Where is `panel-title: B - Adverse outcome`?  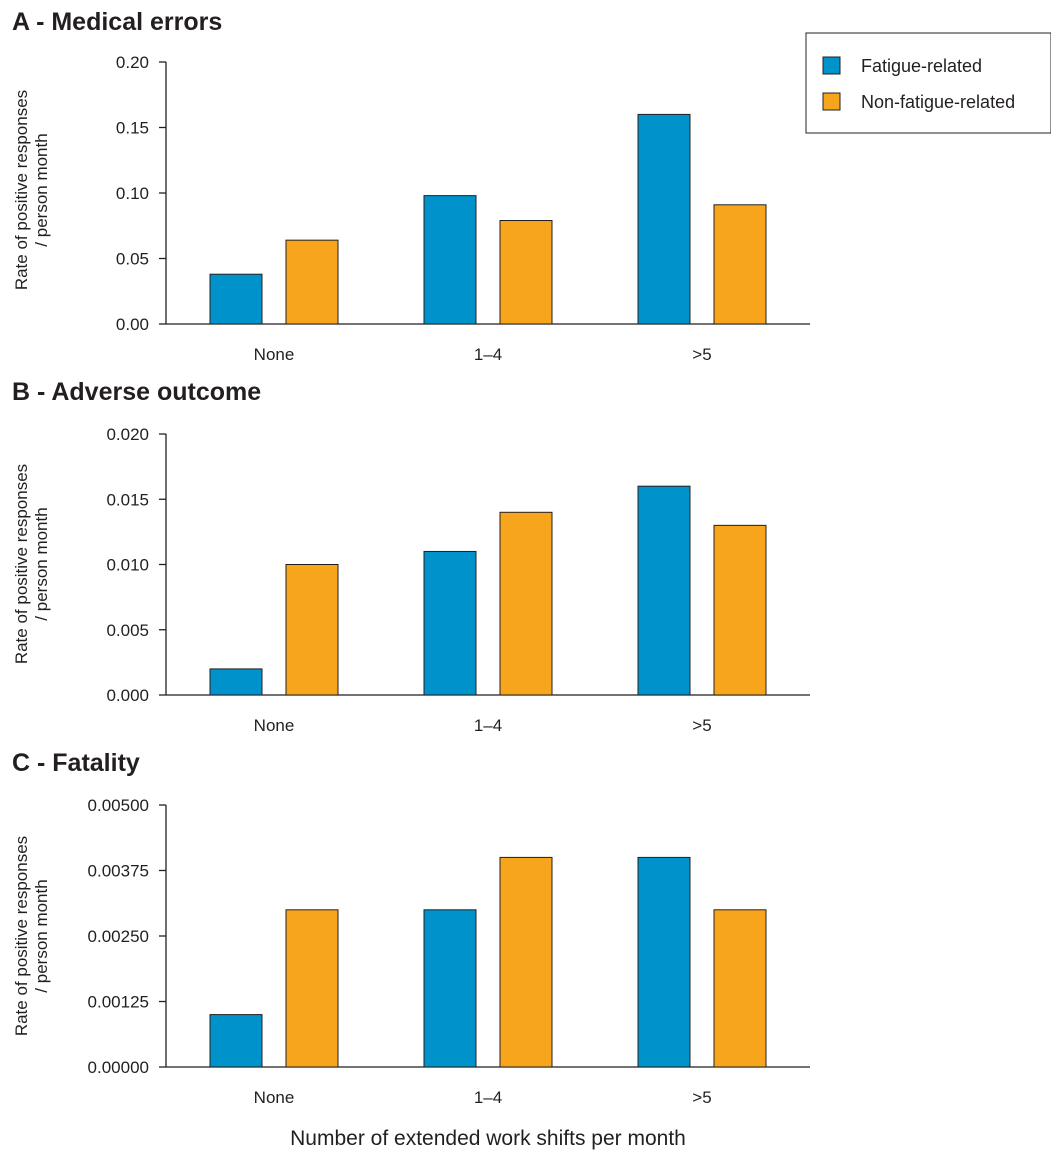
panel-title: B - Adverse outcome is located at coordinates (136, 392).